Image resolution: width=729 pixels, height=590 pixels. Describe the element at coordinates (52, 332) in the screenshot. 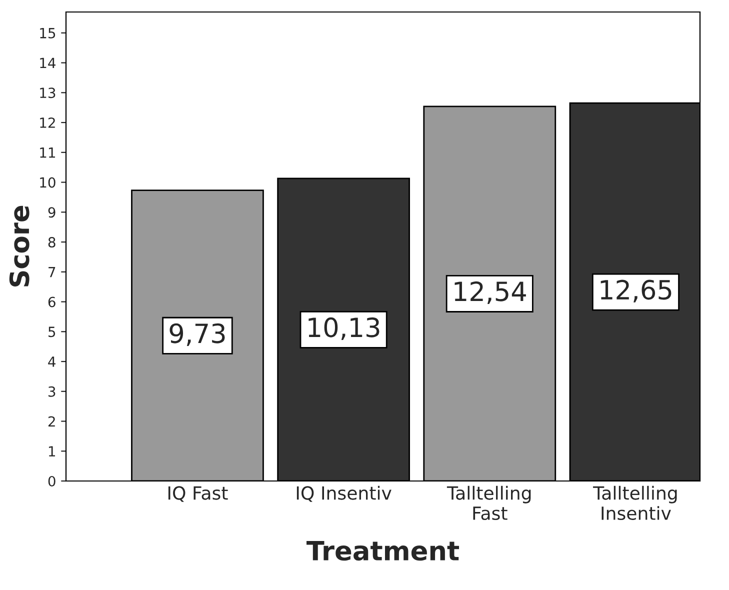

I see `y-tick-label: 5` at that location.